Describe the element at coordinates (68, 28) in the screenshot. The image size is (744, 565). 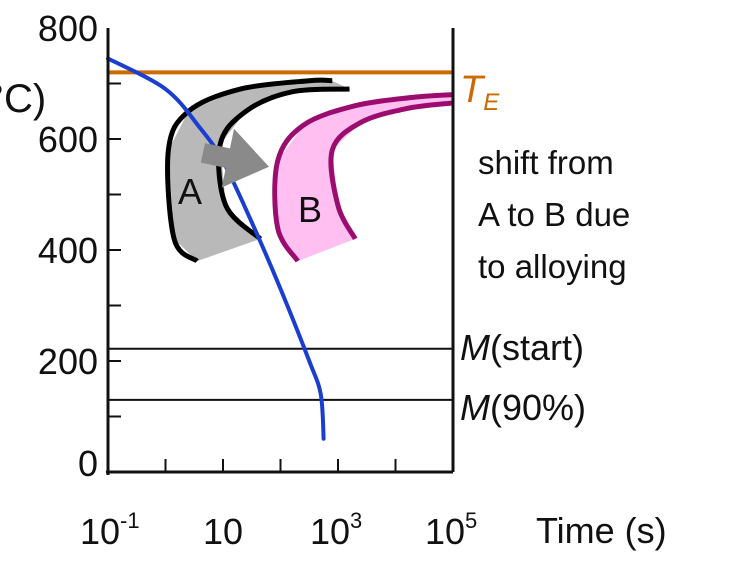
I see `y-tick-label: 800` at that location.